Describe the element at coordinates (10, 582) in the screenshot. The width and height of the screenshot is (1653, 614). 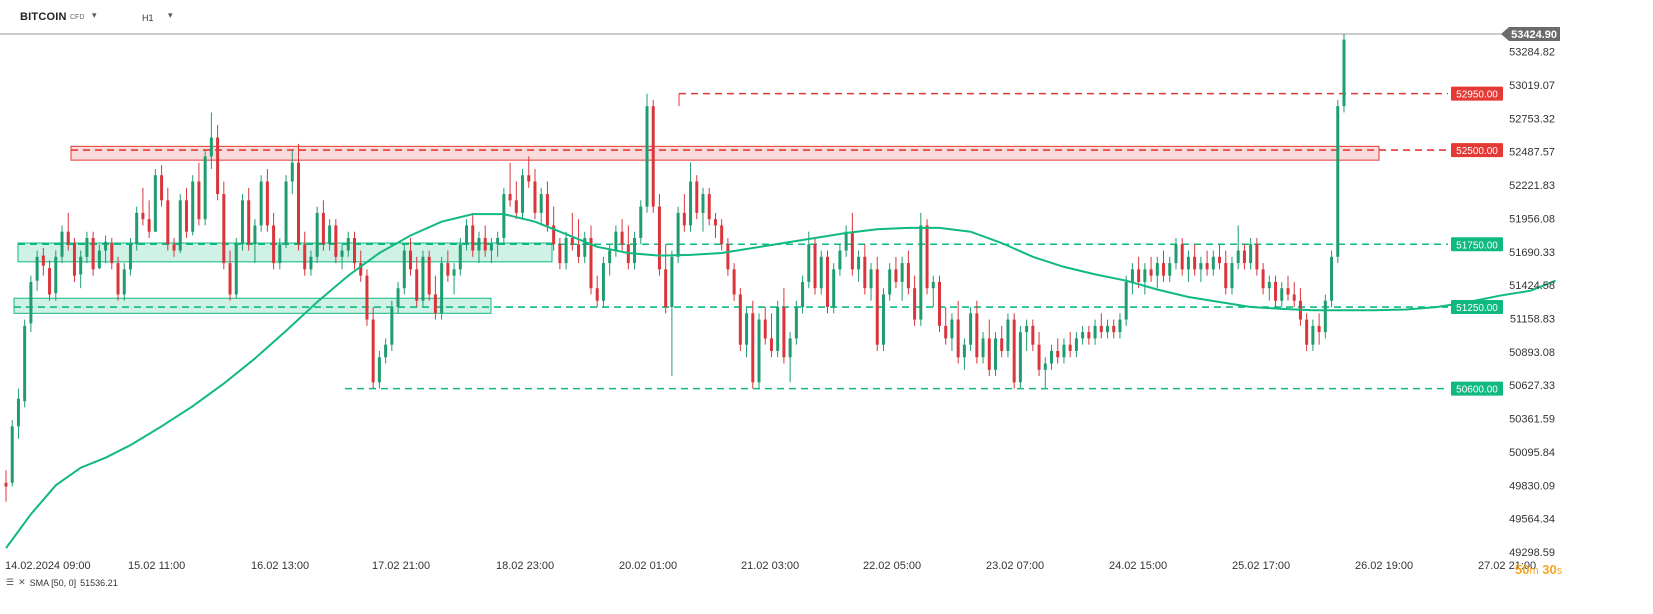
I see `settings-icon: ☰` at that location.